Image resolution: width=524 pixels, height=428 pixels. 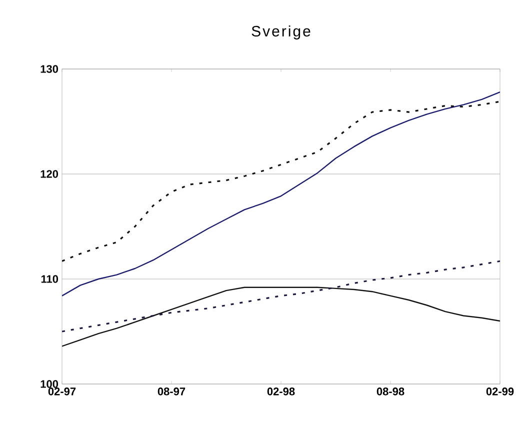 What do you see at coordinates (49, 69) in the screenshot?
I see `y-tick-label: 130` at bounding box center [49, 69].